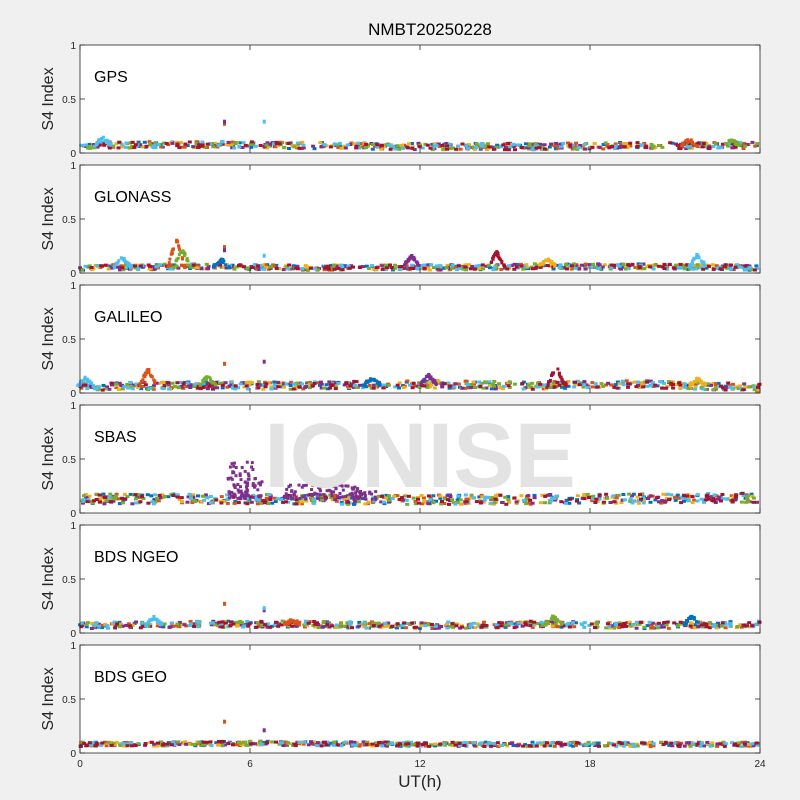 The width and height of the screenshot is (800, 800). What do you see at coordinates (244, 726) in the screenshot?
I see `outlier-points` at bounding box center [244, 726].